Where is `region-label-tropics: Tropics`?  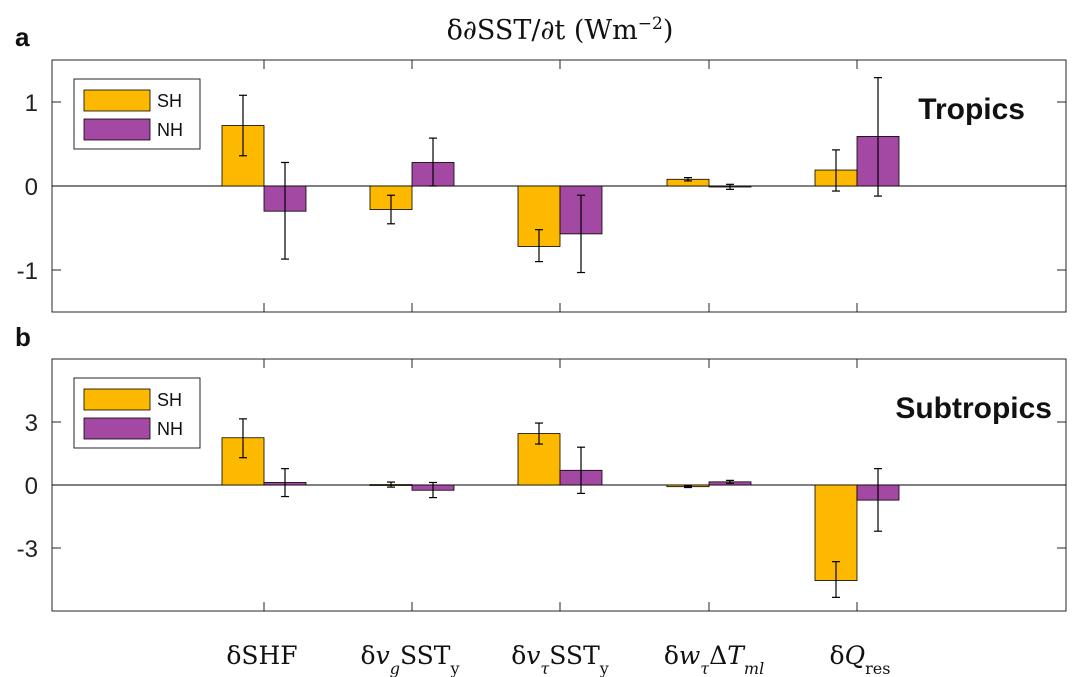 region-label-tropics: Tropics is located at coordinates (971, 109).